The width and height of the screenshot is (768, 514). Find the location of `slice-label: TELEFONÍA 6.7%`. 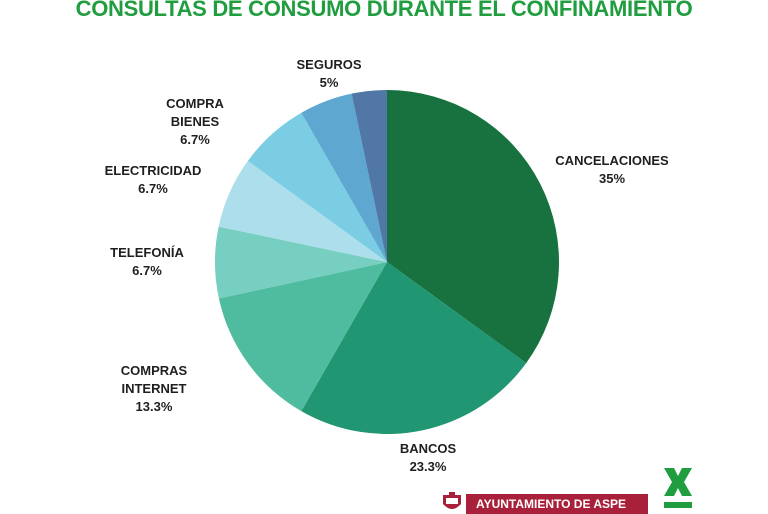

slice-label: TELEFONÍA 6.7% is located at coordinates (147, 261).